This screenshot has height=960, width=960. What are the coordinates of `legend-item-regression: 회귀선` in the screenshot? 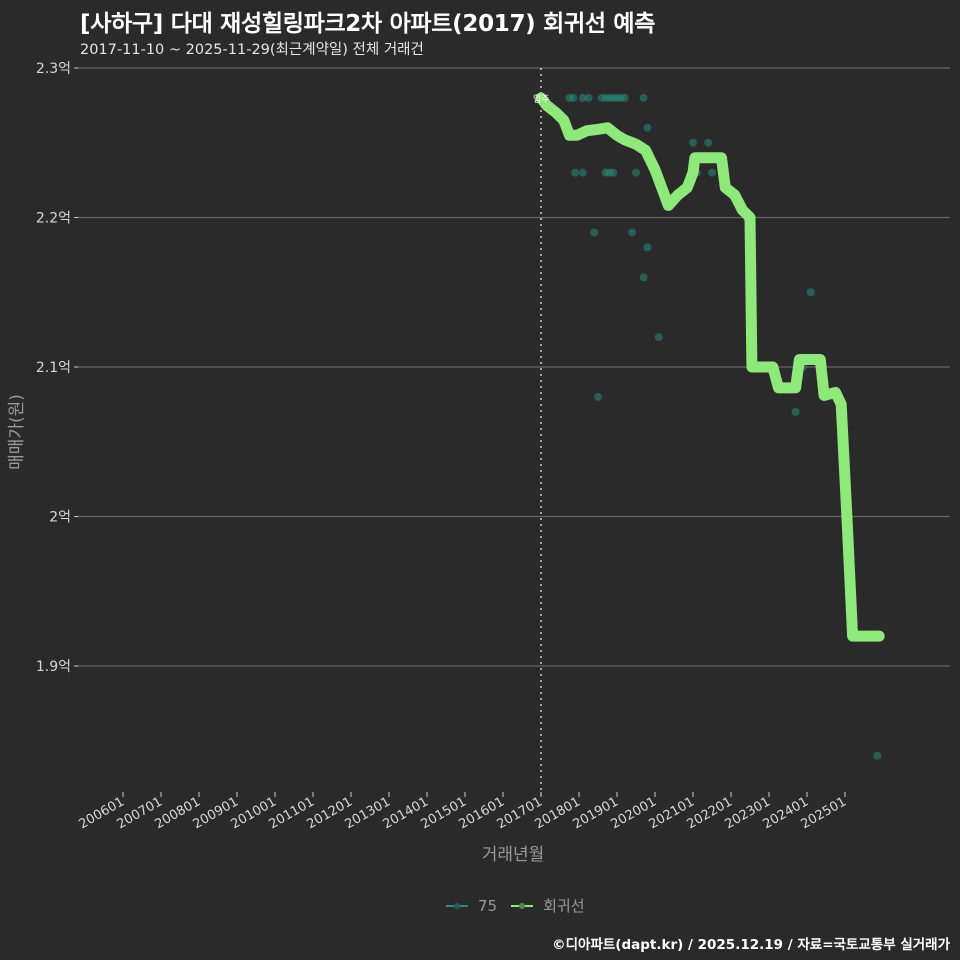 It's located at (548, 905).